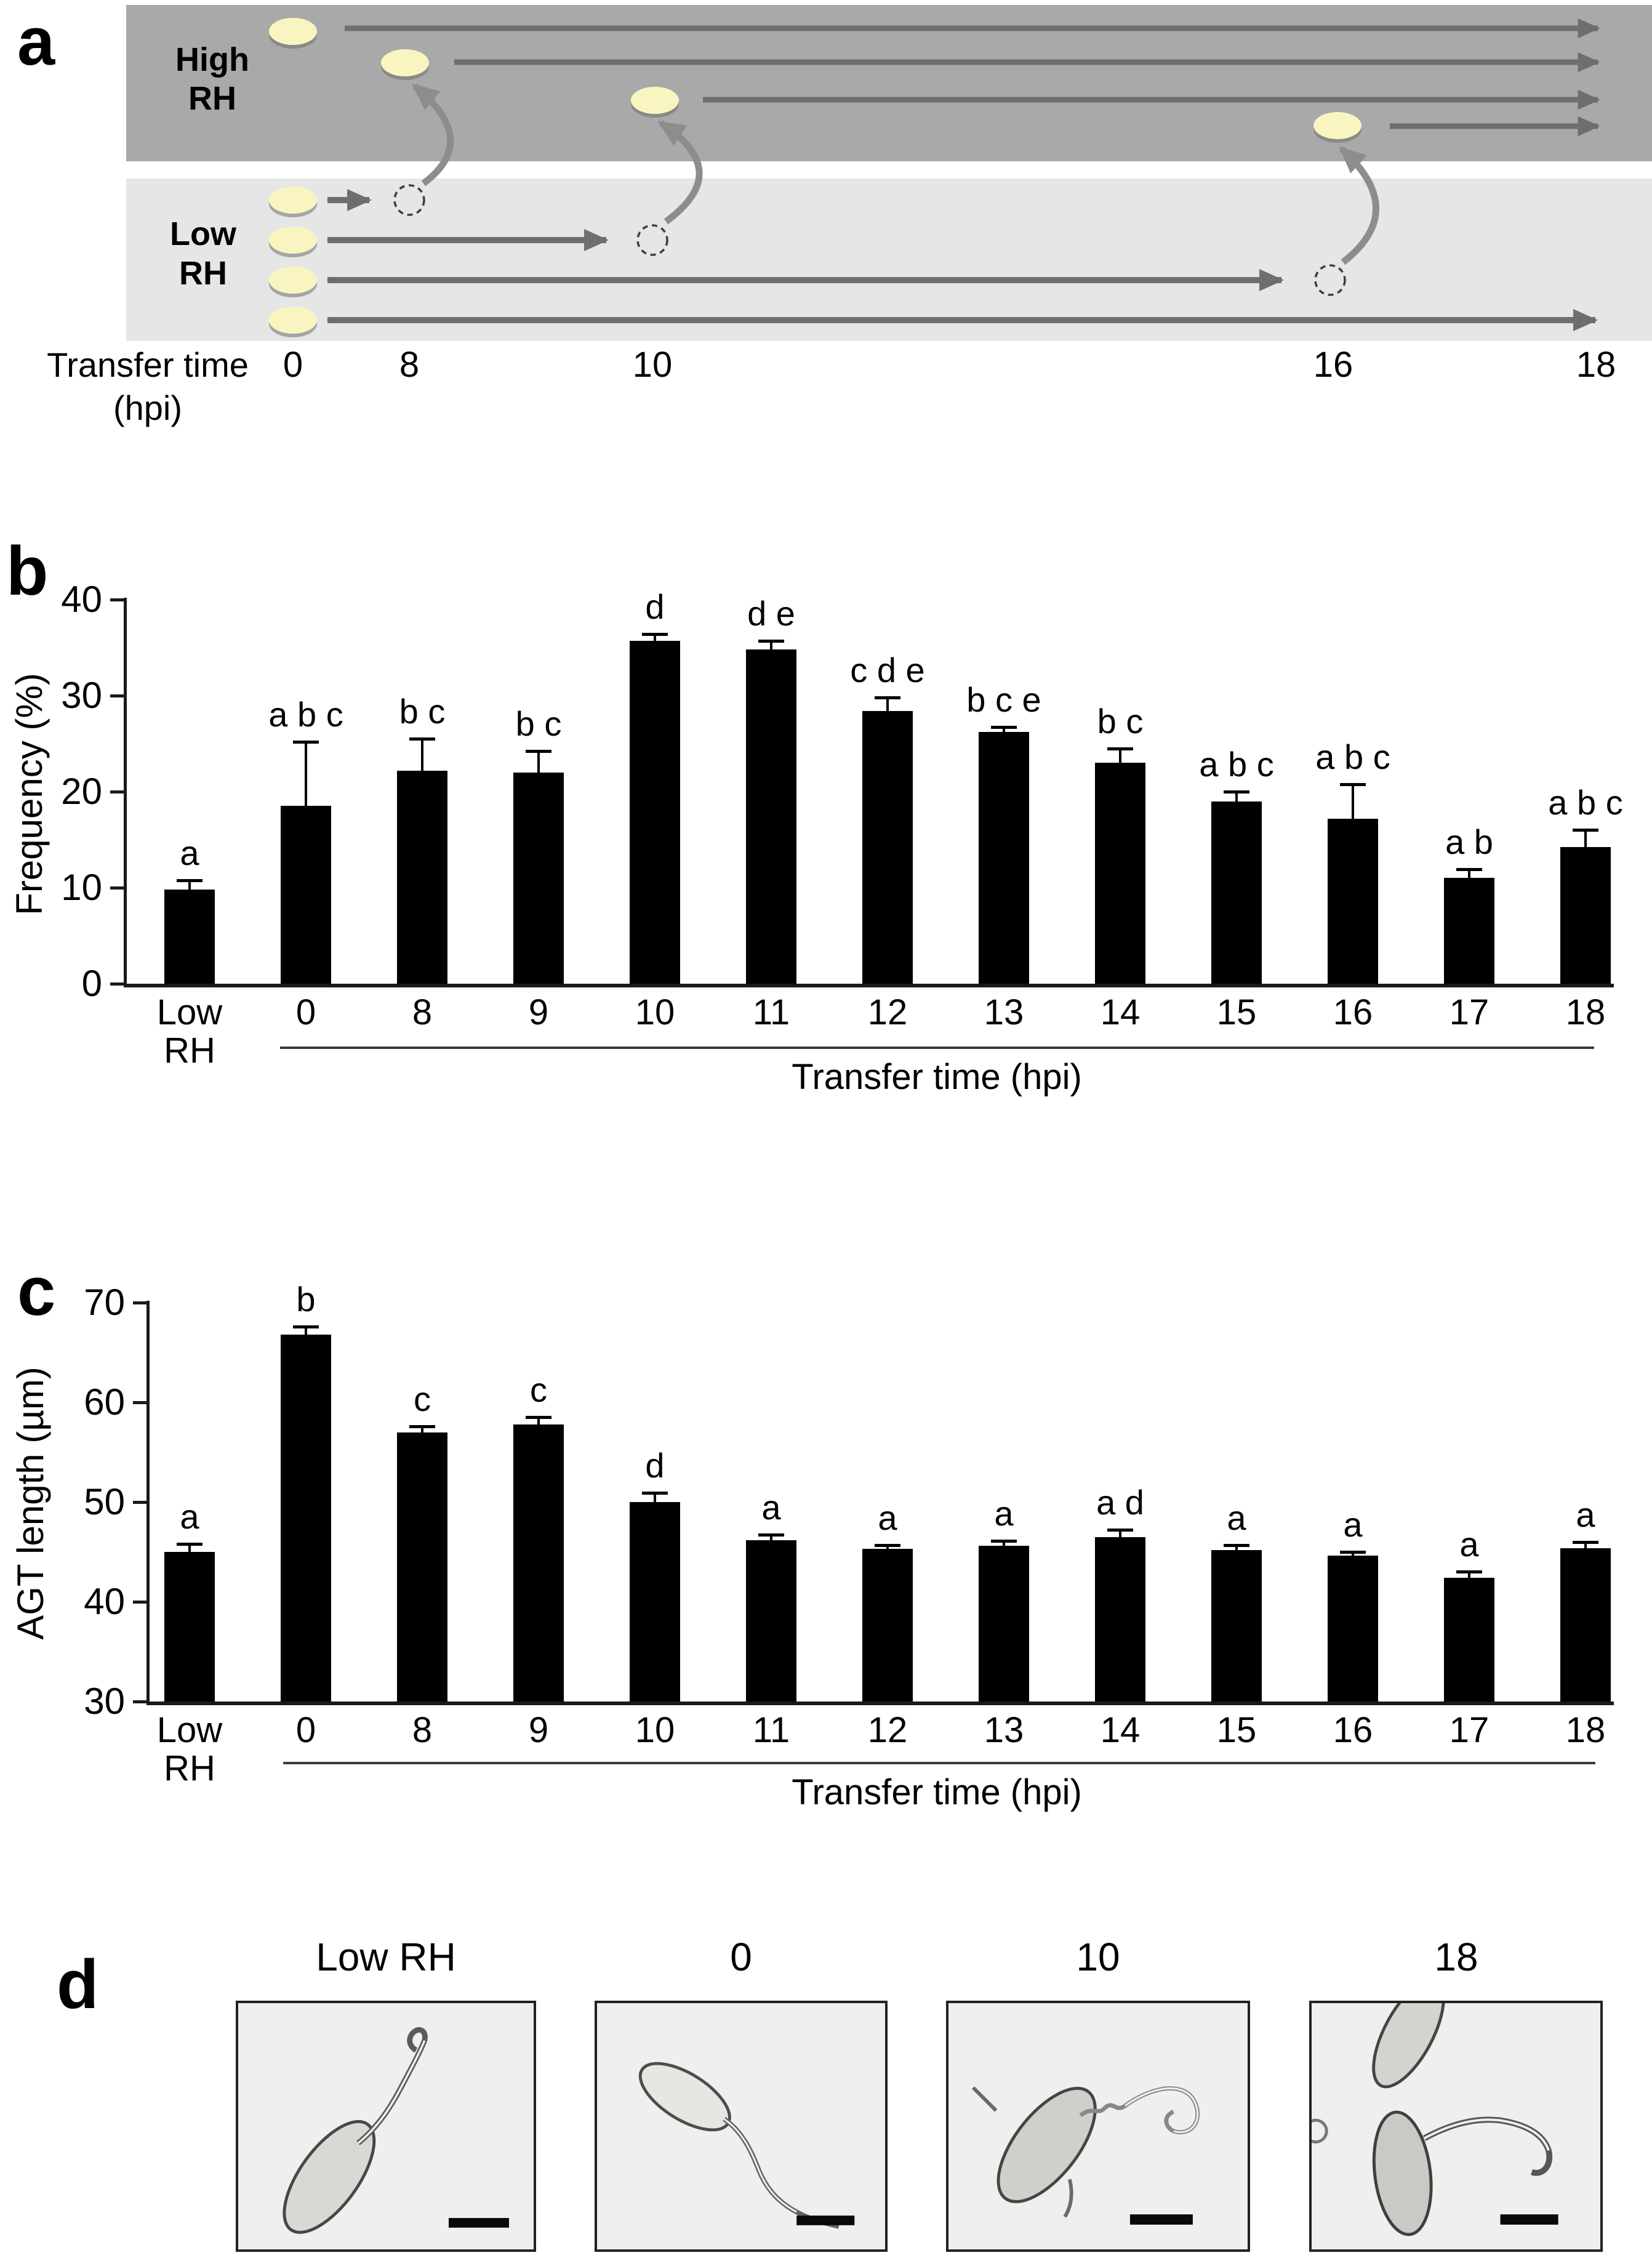  Describe the element at coordinates (895, 174) in the screenshot. I see `transfer-curved-arrows` at that location.